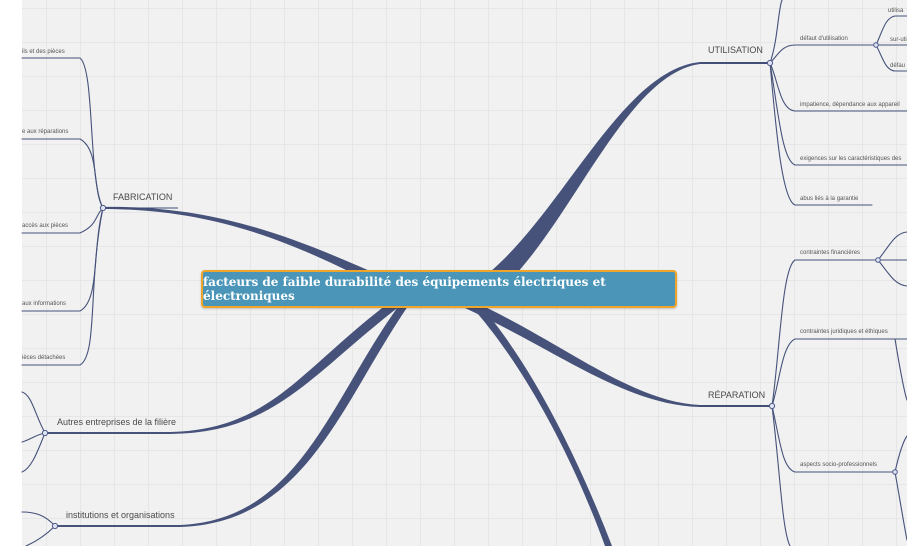  Describe the element at coordinates (844, 332) in the screenshot. I see `reparation-child-juridiques: contraintes juridiques et éthiques` at that location.